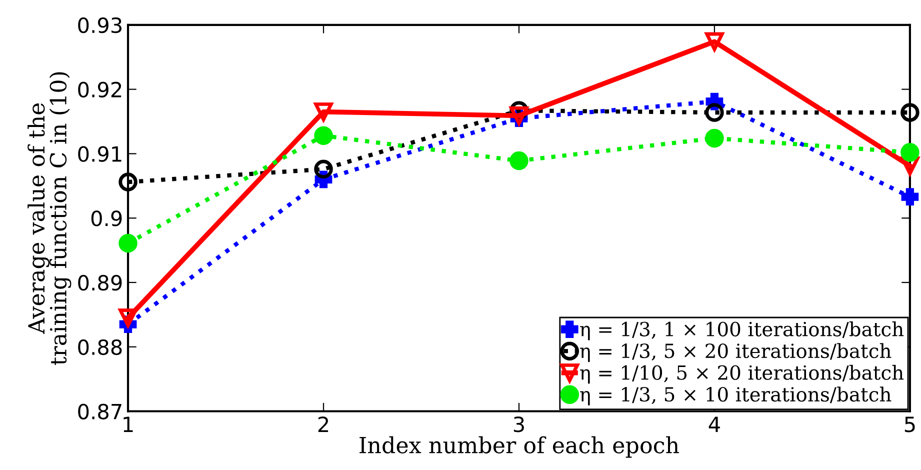 The height and width of the screenshot is (470, 921). What do you see at coordinates (100, 25) in the screenshot?
I see `y-tick-label: 0.93` at bounding box center [100, 25].